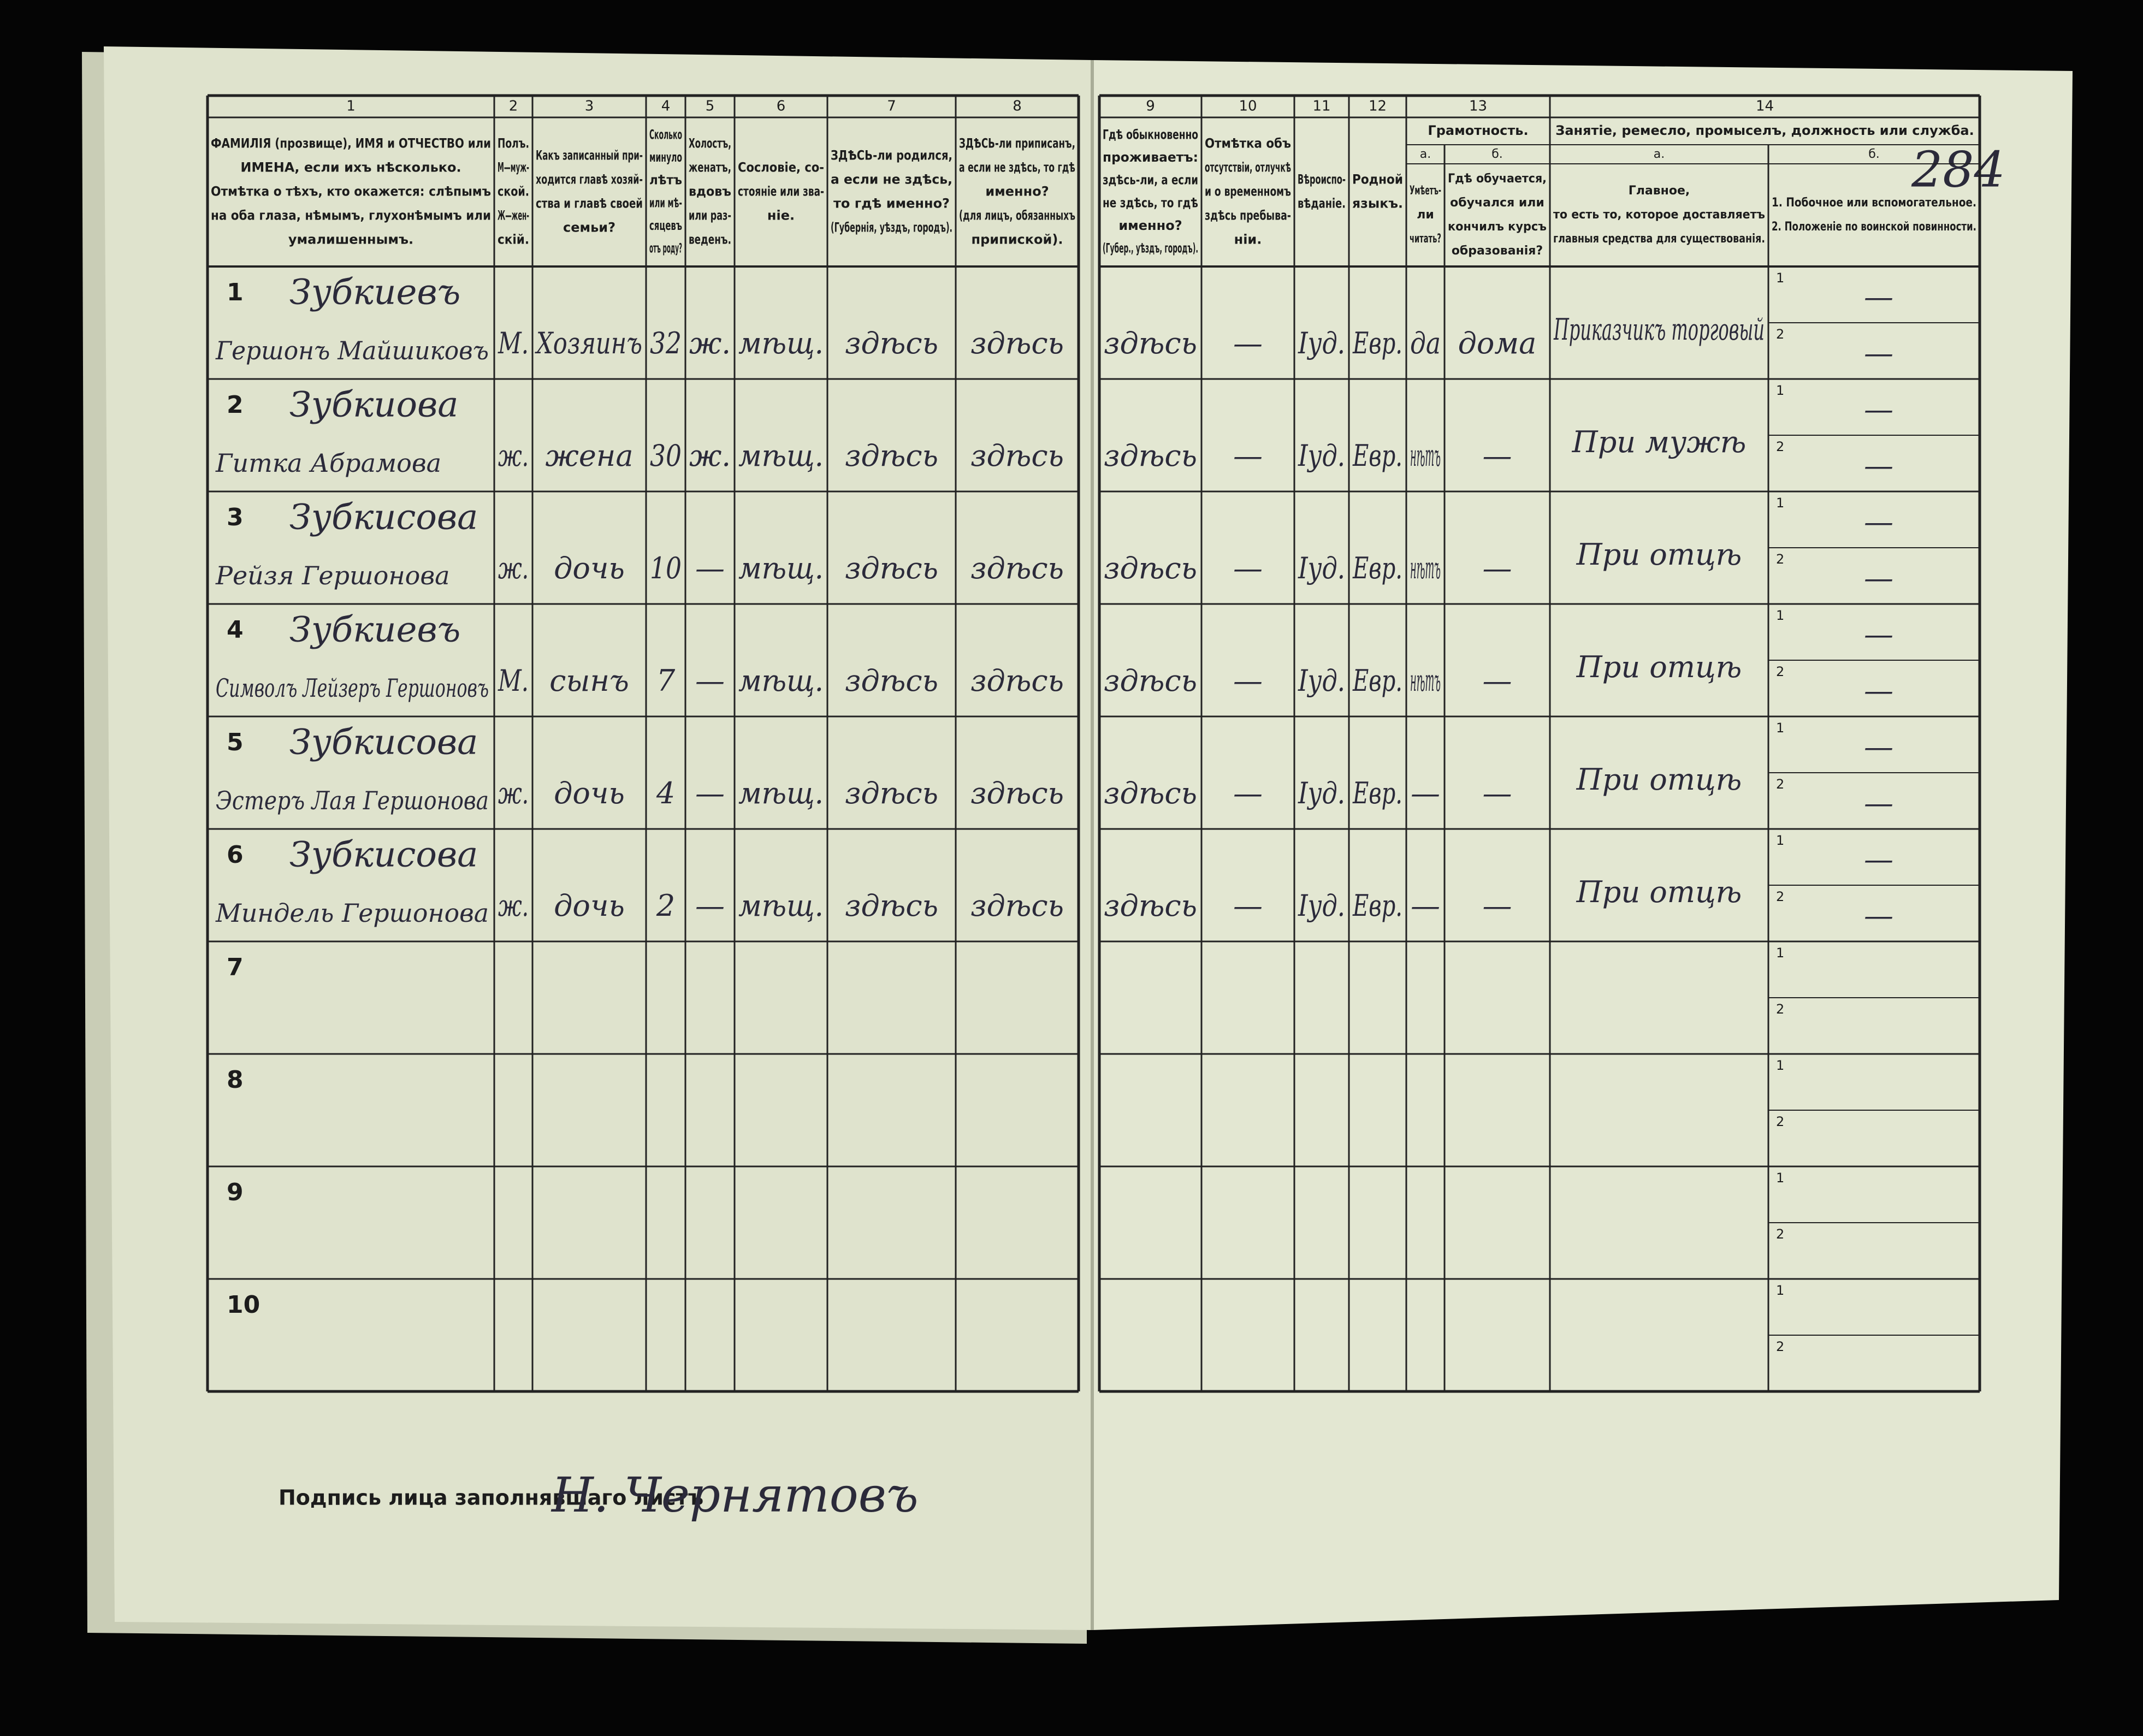  I want to click on marital-value: —, so click(710, 793).